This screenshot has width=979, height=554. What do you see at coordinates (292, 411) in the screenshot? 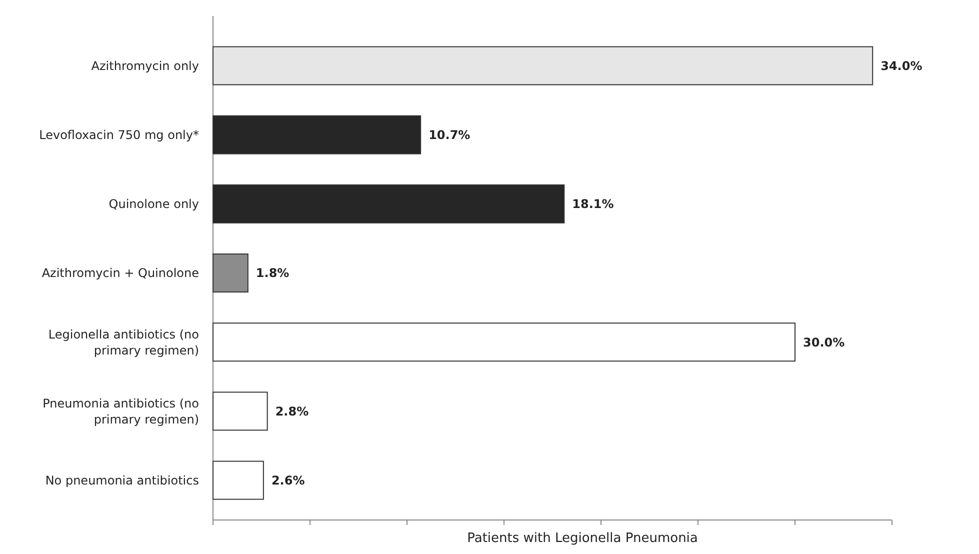
I see `data-label: 2.8%` at bounding box center [292, 411].